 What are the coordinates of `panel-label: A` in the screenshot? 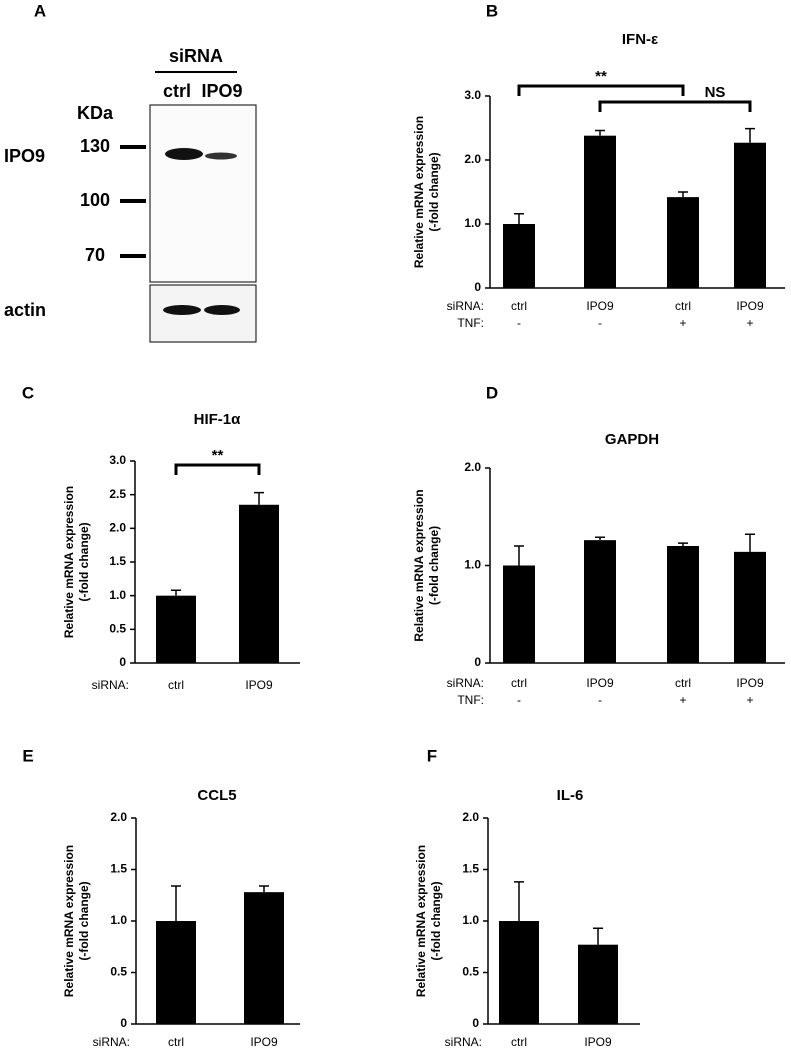 It's located at (40, 10).